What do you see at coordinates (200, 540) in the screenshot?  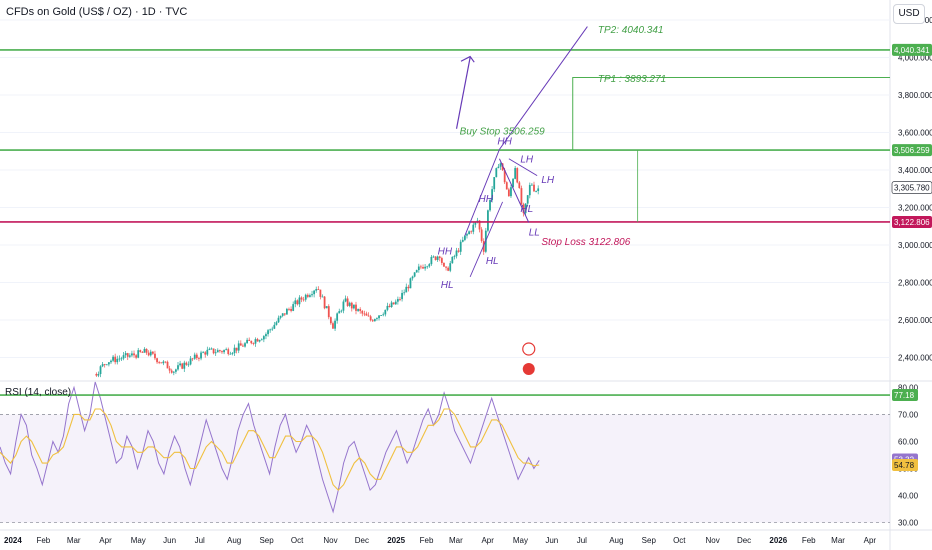 I see `x-tick-label: Jul` at bounding box center [200, 540].